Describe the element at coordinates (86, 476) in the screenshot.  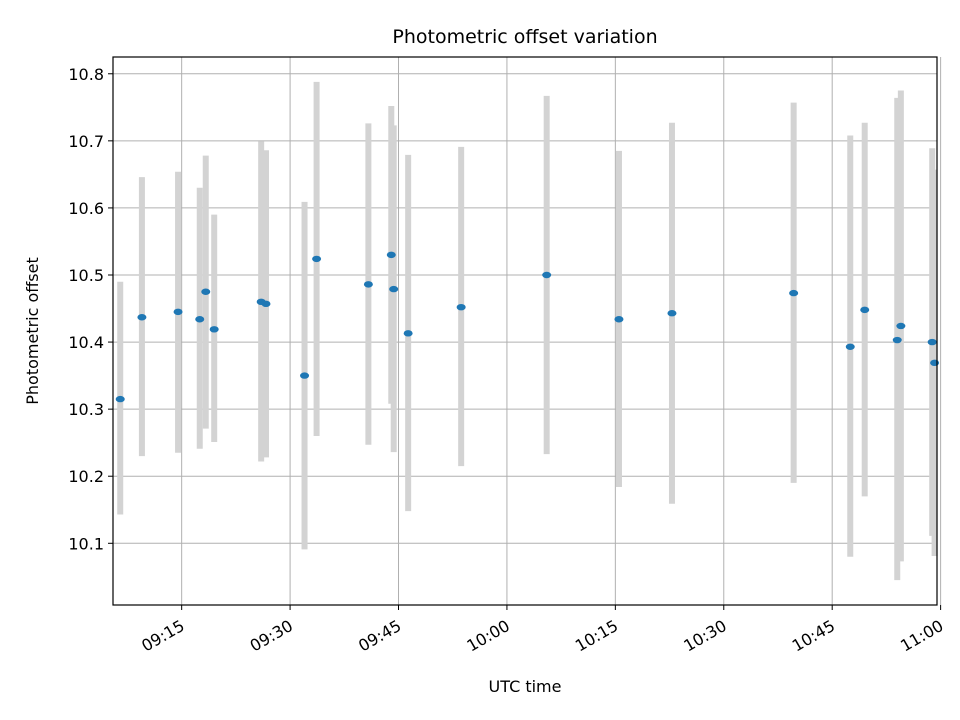
I see `y-tick-label: 10.2` at that location.